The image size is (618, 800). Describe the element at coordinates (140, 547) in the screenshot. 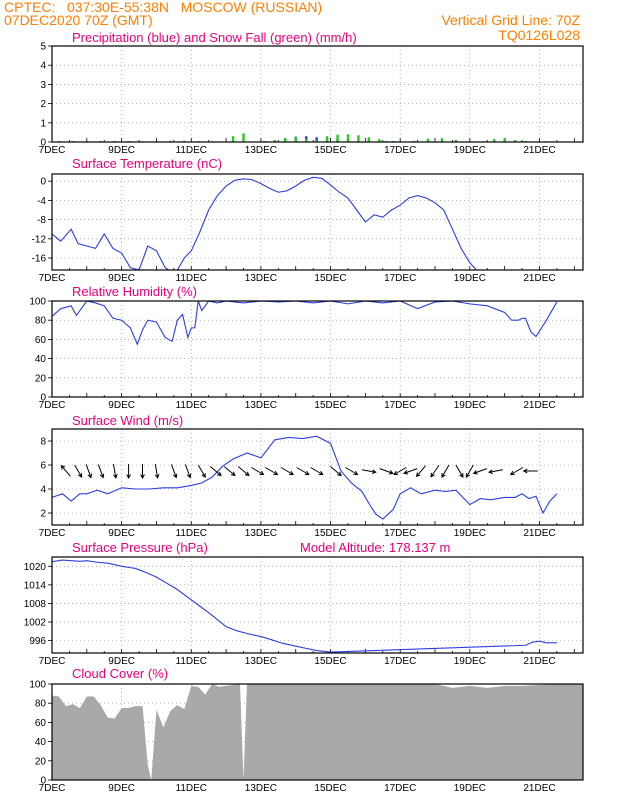

I see `pressure-panel-title: Surface Pressure (hPa)` at that location.